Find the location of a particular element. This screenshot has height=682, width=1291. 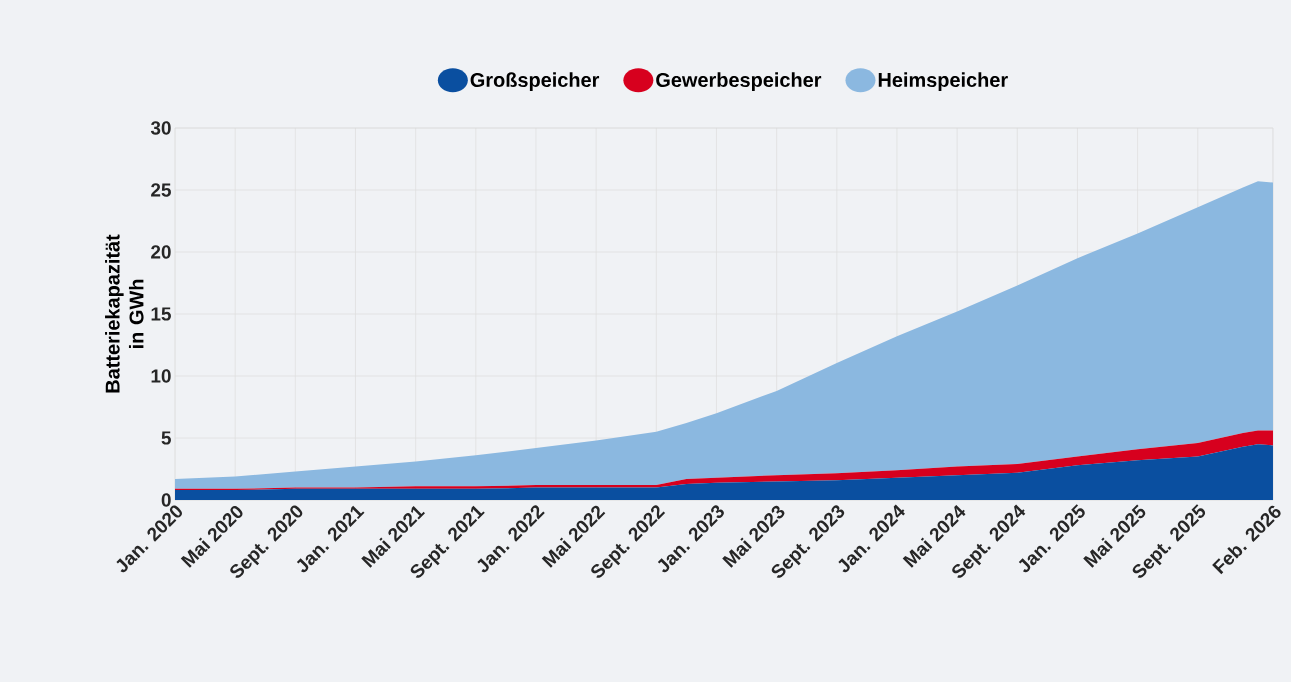

y-axis-title: Batteriekapazität in GWh is located at coordinates (124, 313).